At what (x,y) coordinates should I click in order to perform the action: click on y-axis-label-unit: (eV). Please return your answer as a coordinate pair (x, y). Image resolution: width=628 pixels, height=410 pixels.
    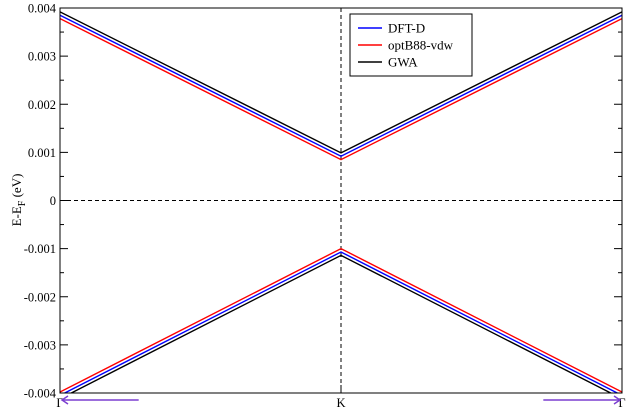
    Looking at the image, I should click on (16, 186).